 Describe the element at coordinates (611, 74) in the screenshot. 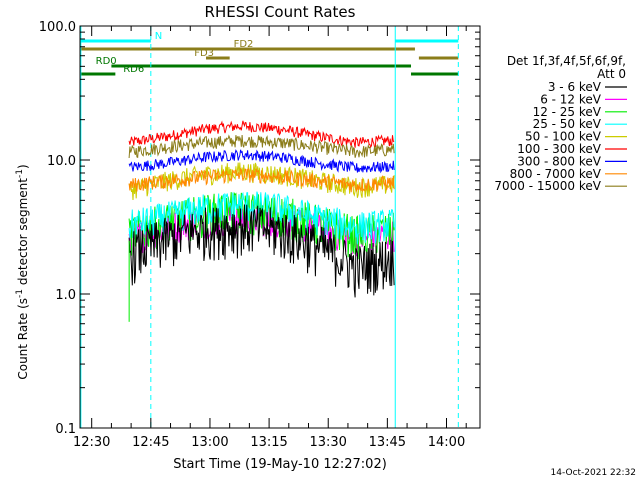

I see `detector-header-line2: Att 0` at that location.